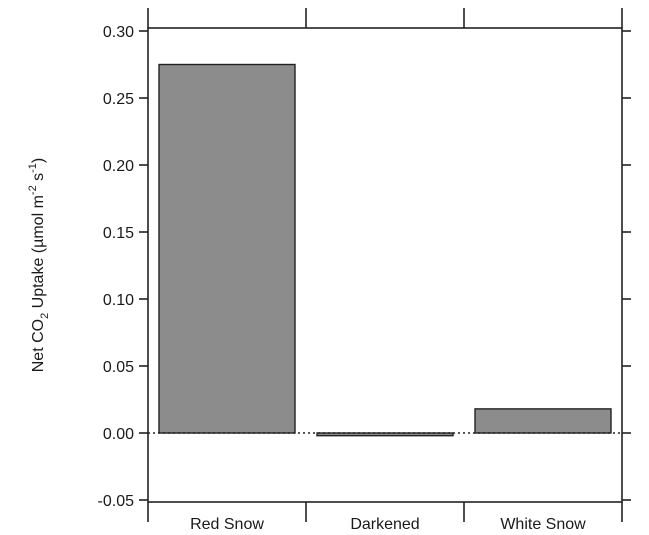  I want to click on x-tick-label: Red Snow, so click(227, 524).